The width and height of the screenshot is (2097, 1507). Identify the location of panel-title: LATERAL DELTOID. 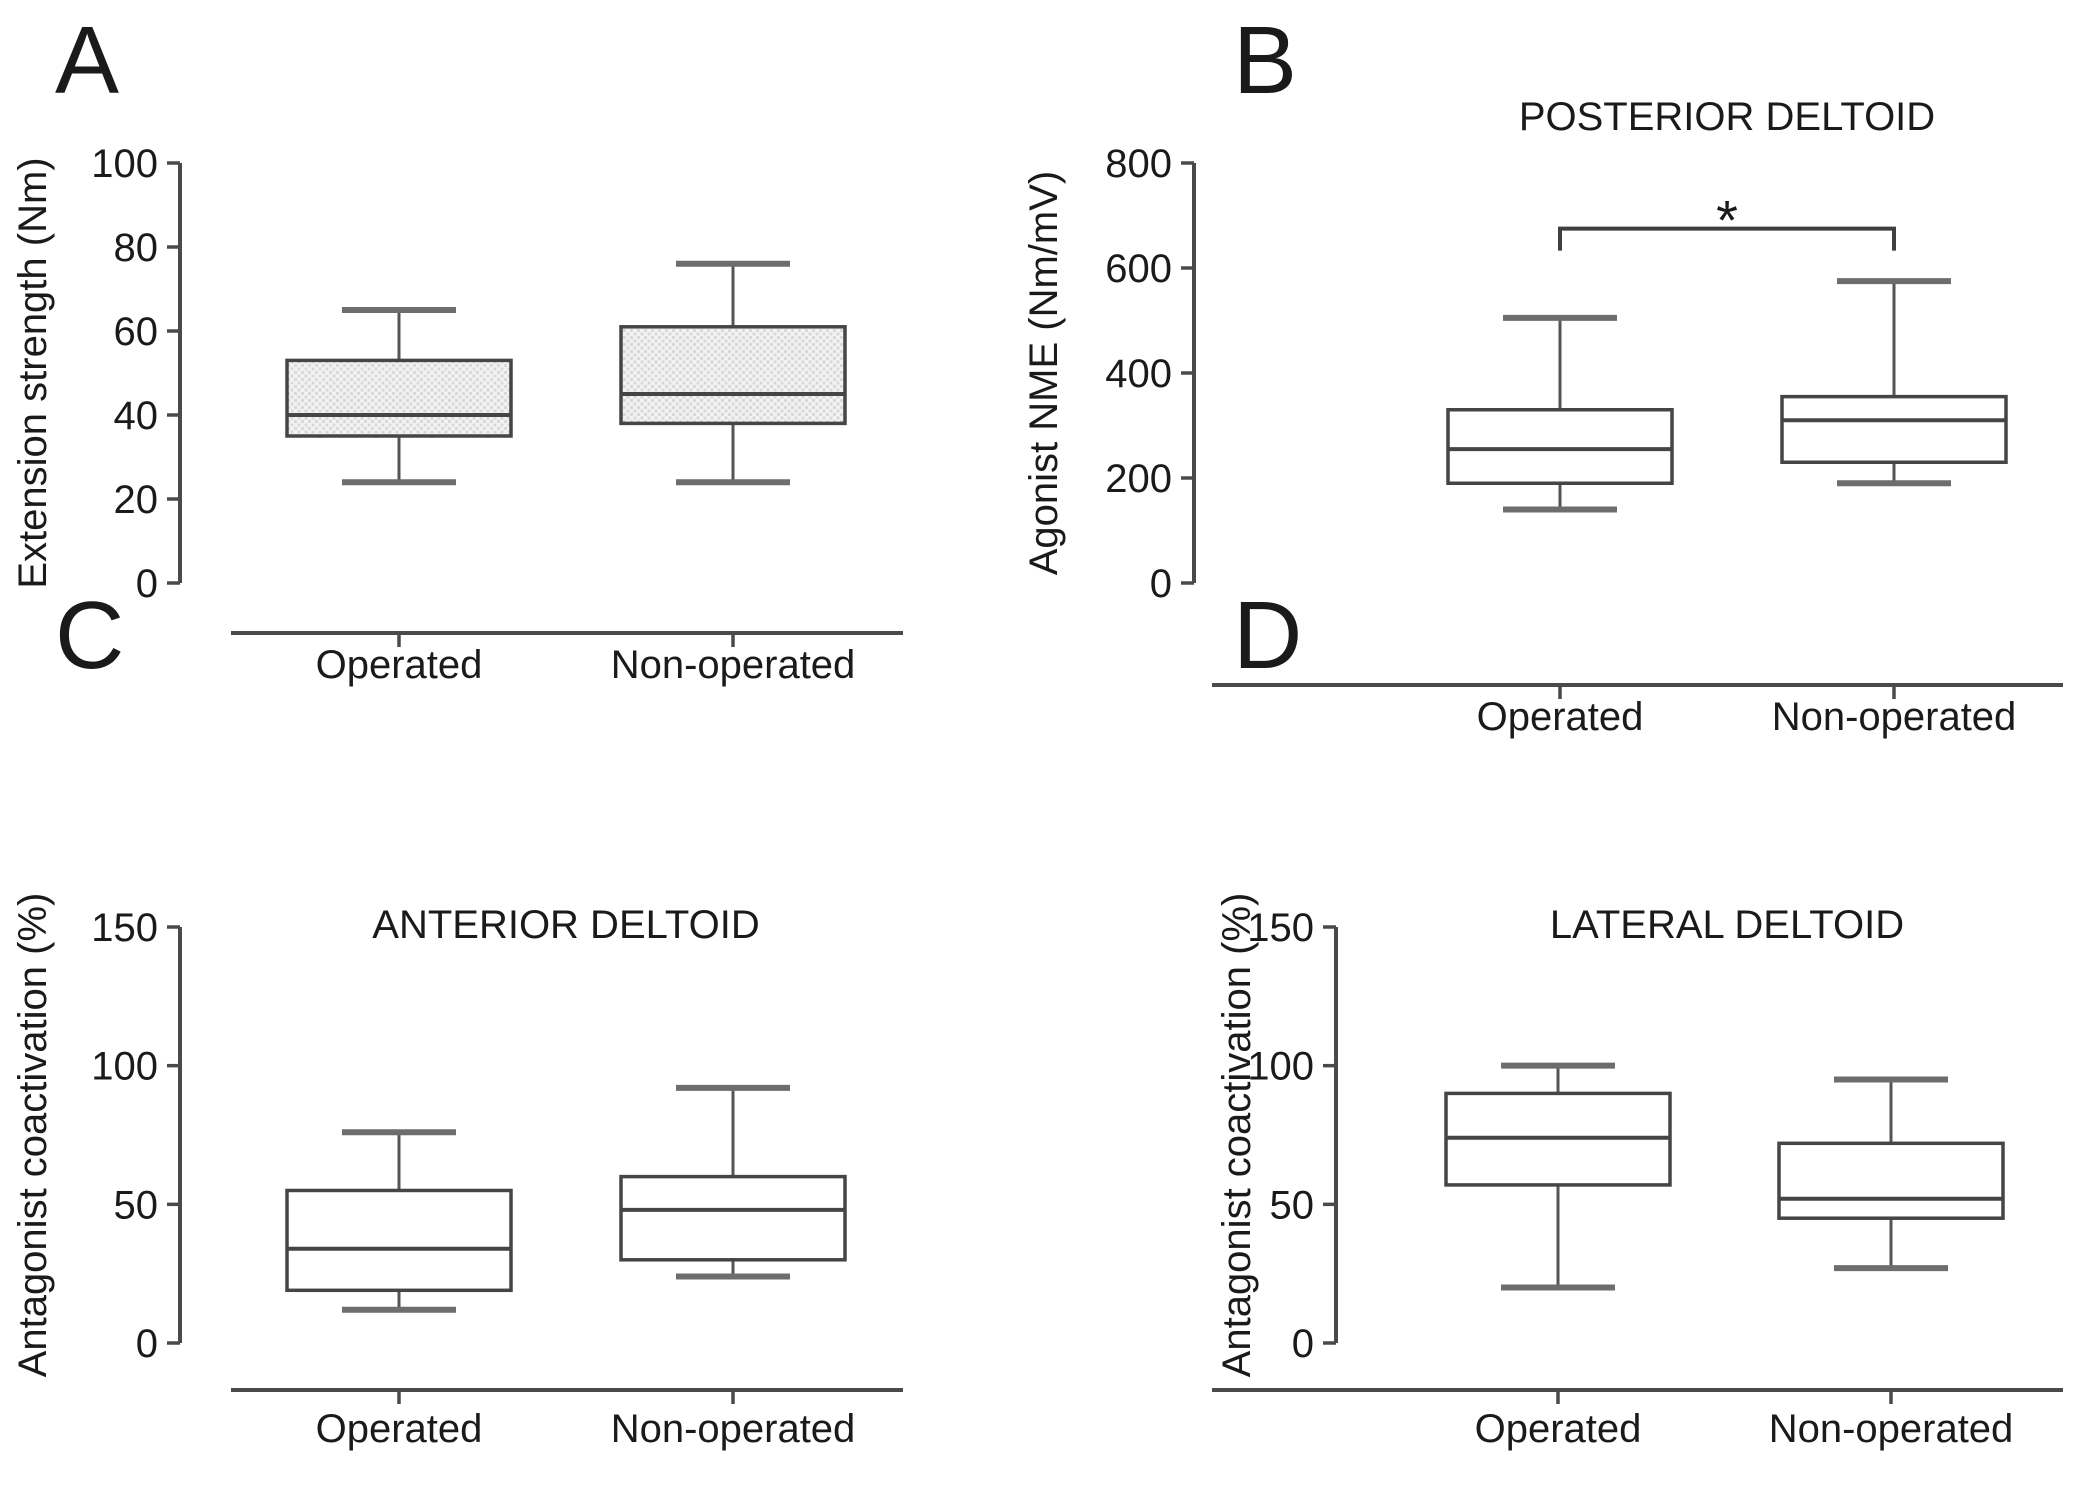
(1727, 925).